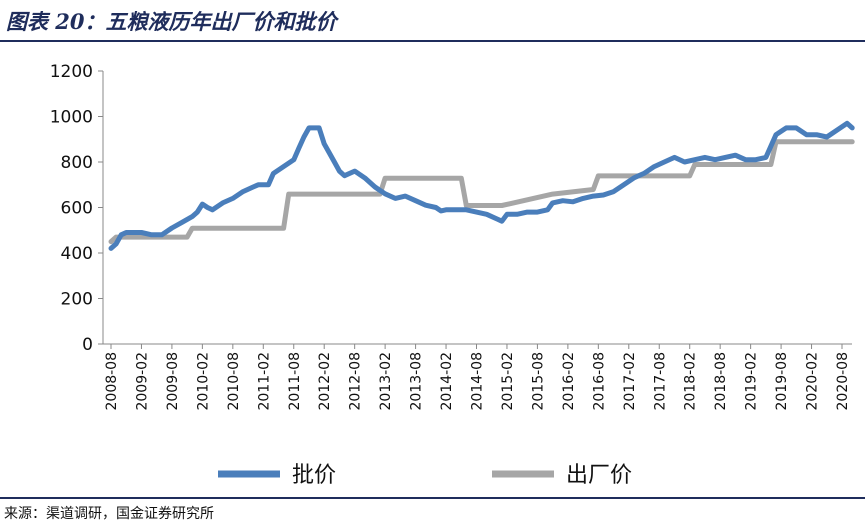  What do you see at coordinates (432, 41) in the screenshot?
I see `top-divider` at bounding box center [432, 41].